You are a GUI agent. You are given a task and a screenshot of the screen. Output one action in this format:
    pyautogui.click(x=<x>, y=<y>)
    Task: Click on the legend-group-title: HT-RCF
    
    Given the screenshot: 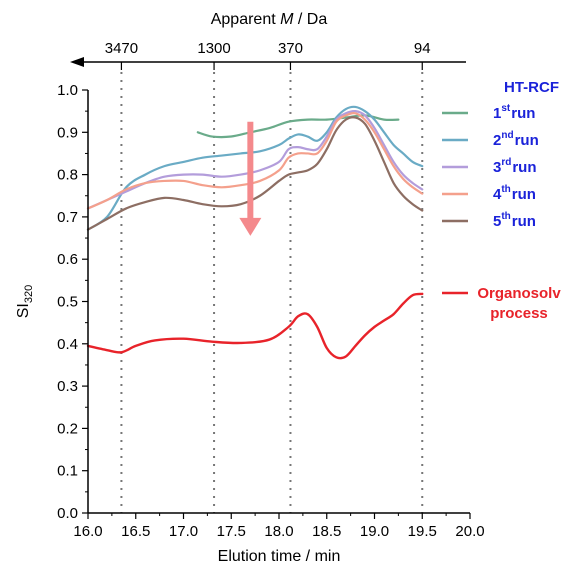 What is the action you would take?
    pyautogui.click(x=531, y=87)
    